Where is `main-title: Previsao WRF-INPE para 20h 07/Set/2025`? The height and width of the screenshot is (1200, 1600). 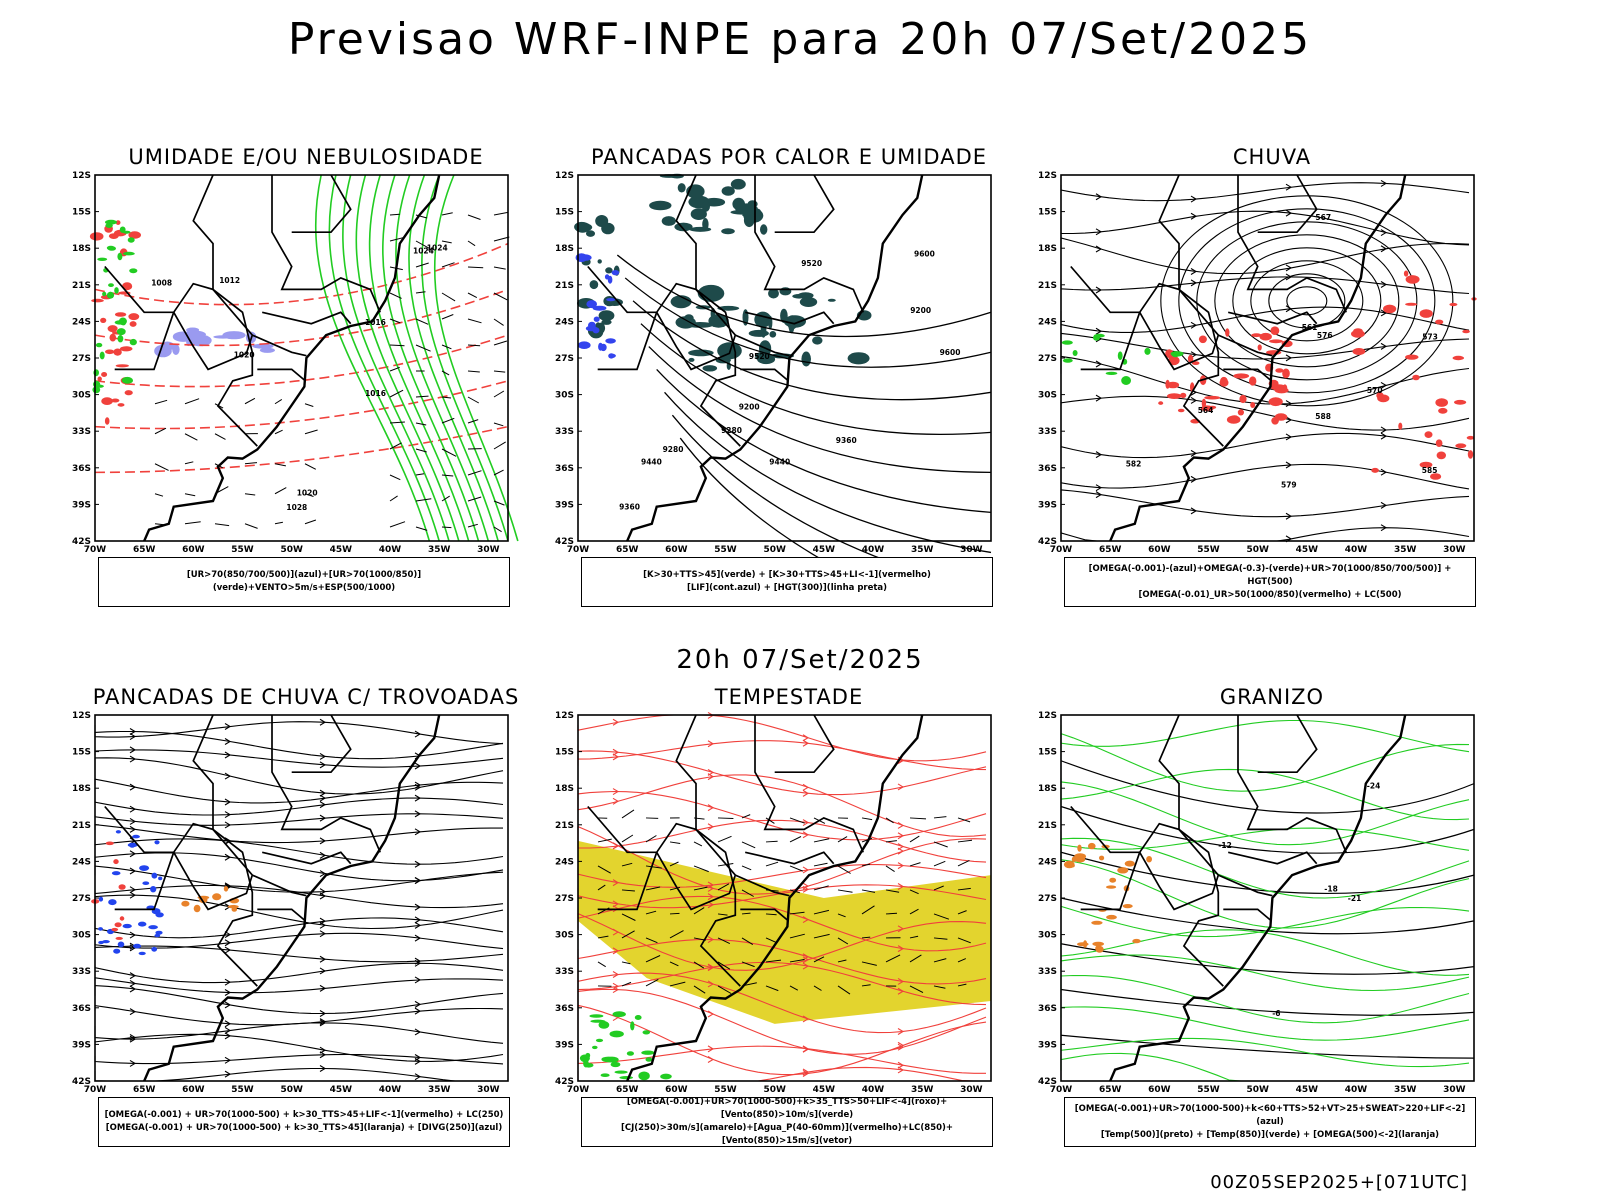
main-title: Previsao WRF-INPE para 20h 07/Set/2025 is located at coordinates (800, 39).